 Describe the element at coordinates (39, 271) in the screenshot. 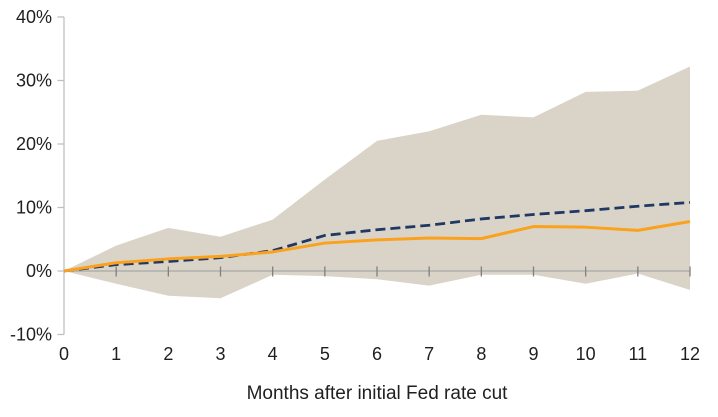

I see `y-tick-label: 0%` at that location.